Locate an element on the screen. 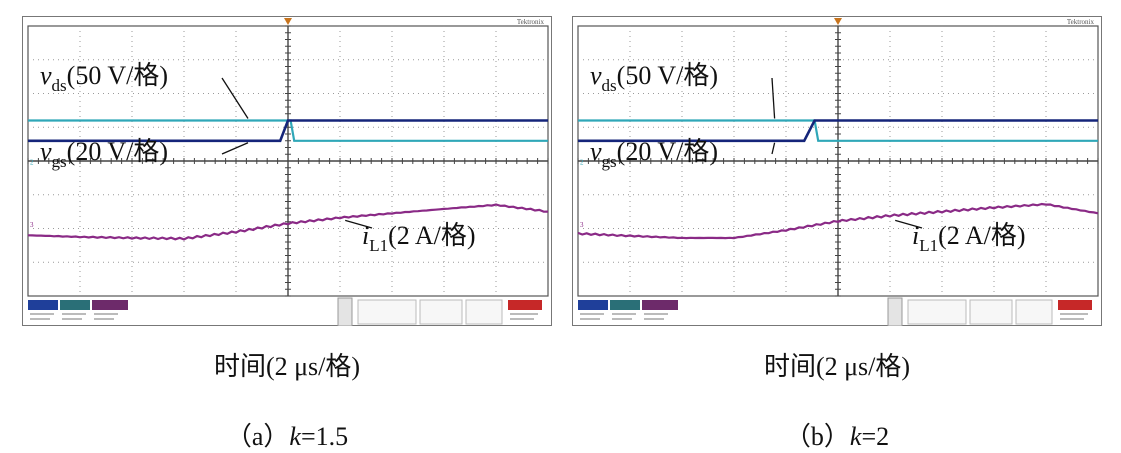  k-value-a: =1.5 is located at coordinates (324, 436).